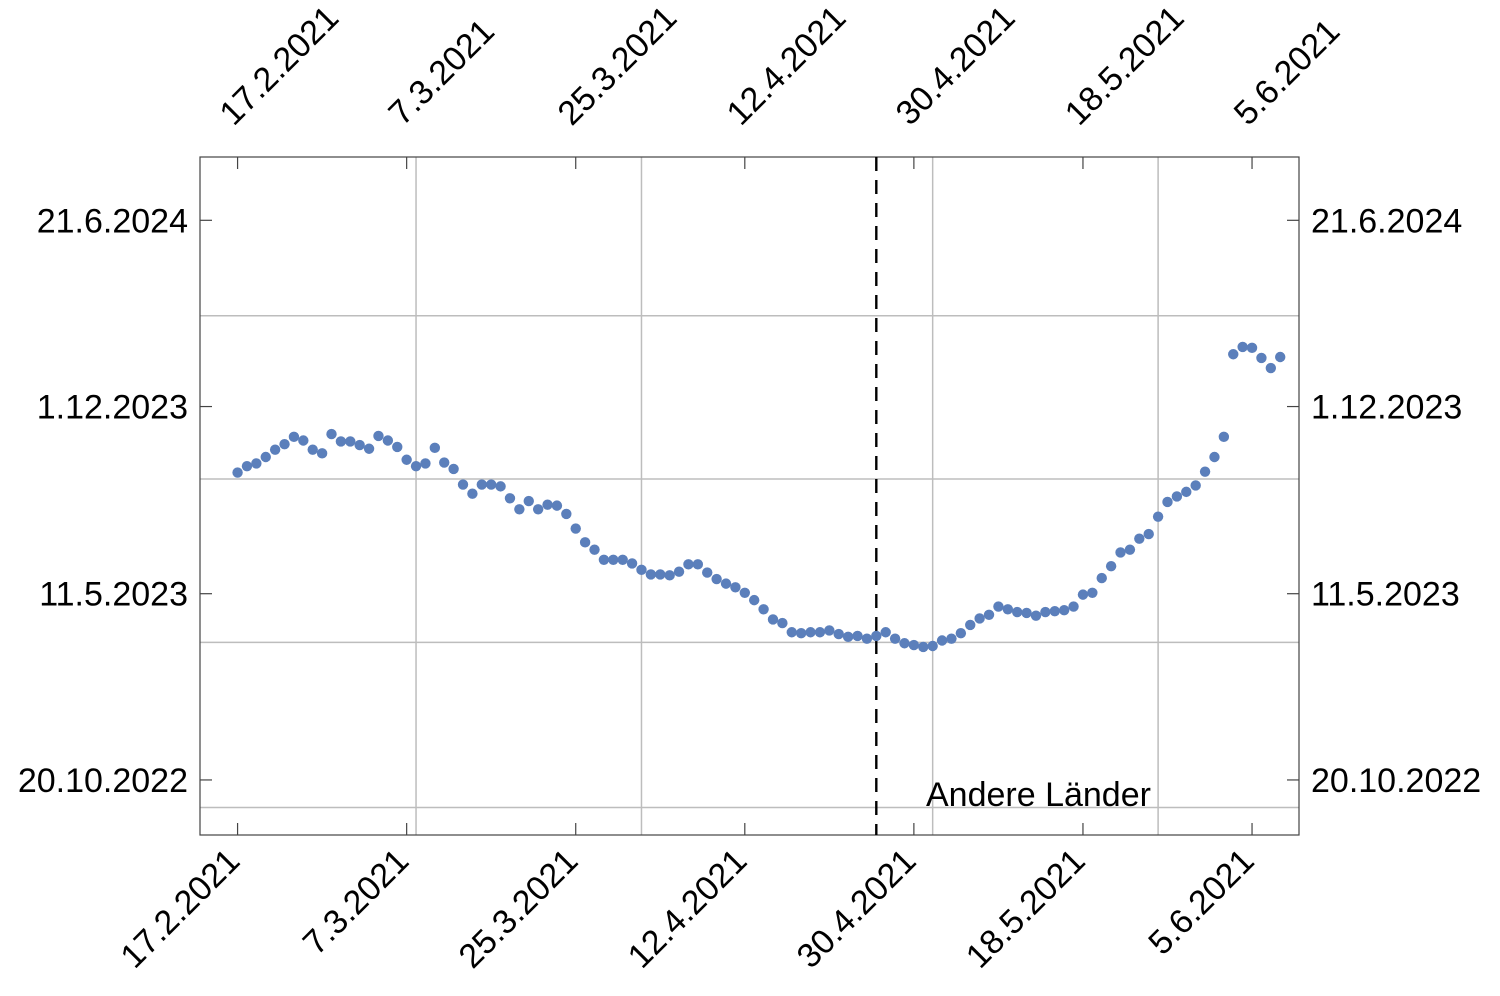  Describe the element at coordinates (1385, 595) in the screenshot. I see `y-tick-label-right: 11.5.2023` at that location.